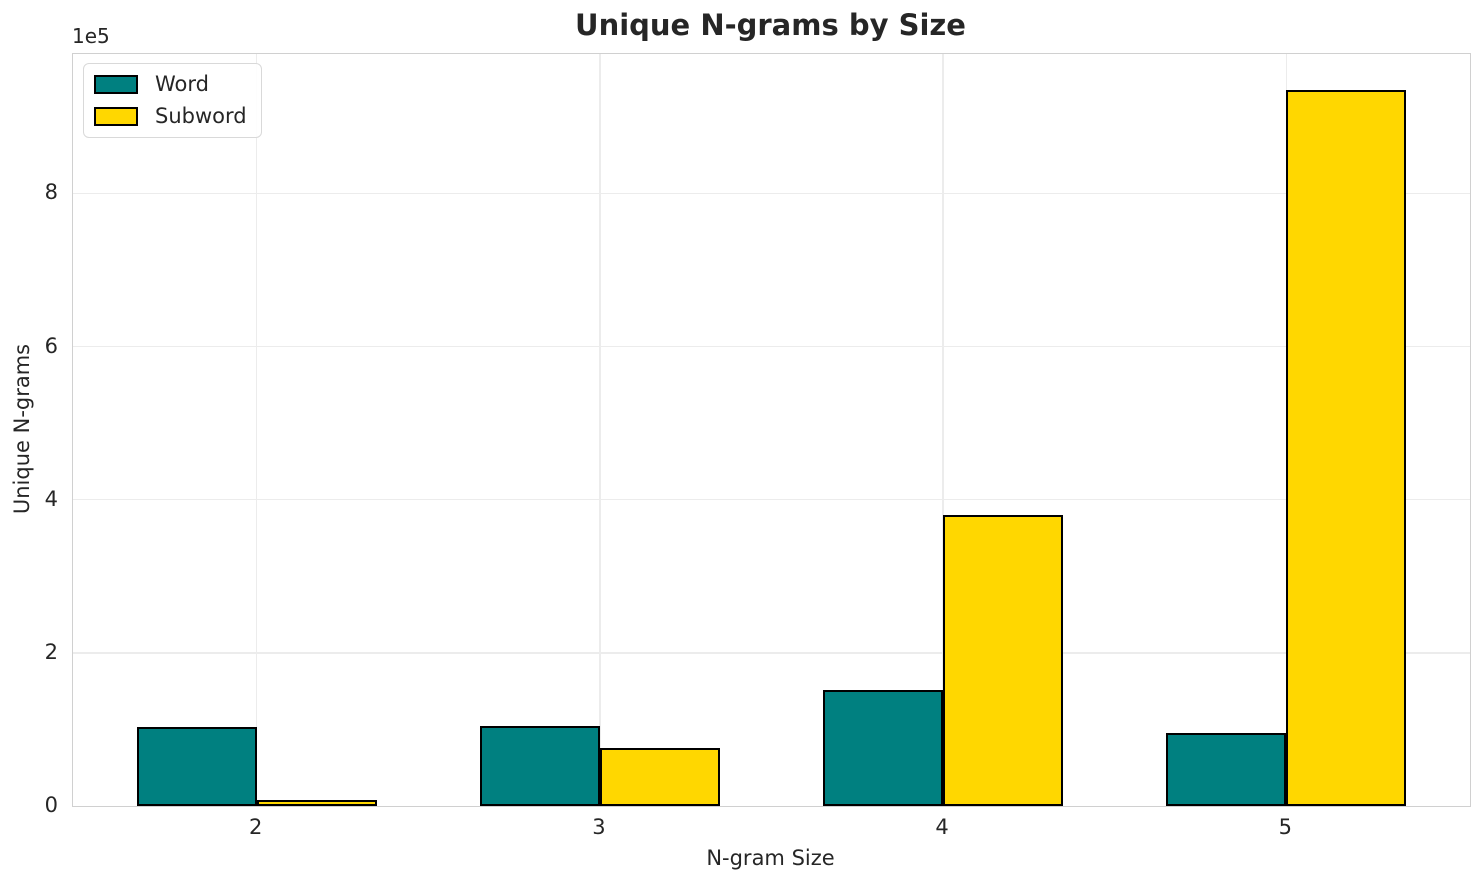 This screenshot has width=1484, height=885. Describe the element at coordinates (599, 827) in the screenshot. I see `x-tick-label-3: 3` at that location.